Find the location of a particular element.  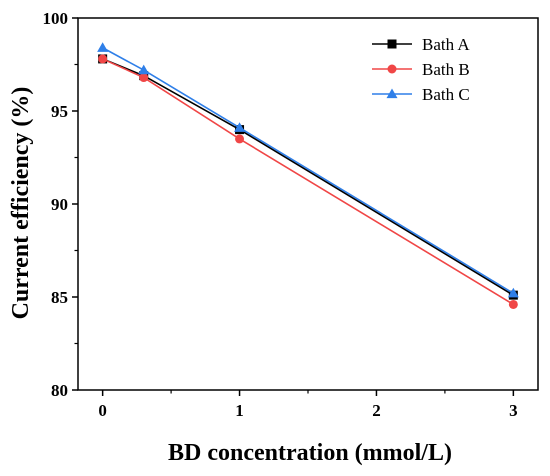

x-axis-label: BD concentration (mmol/L) is located at coordinates (310, 453).